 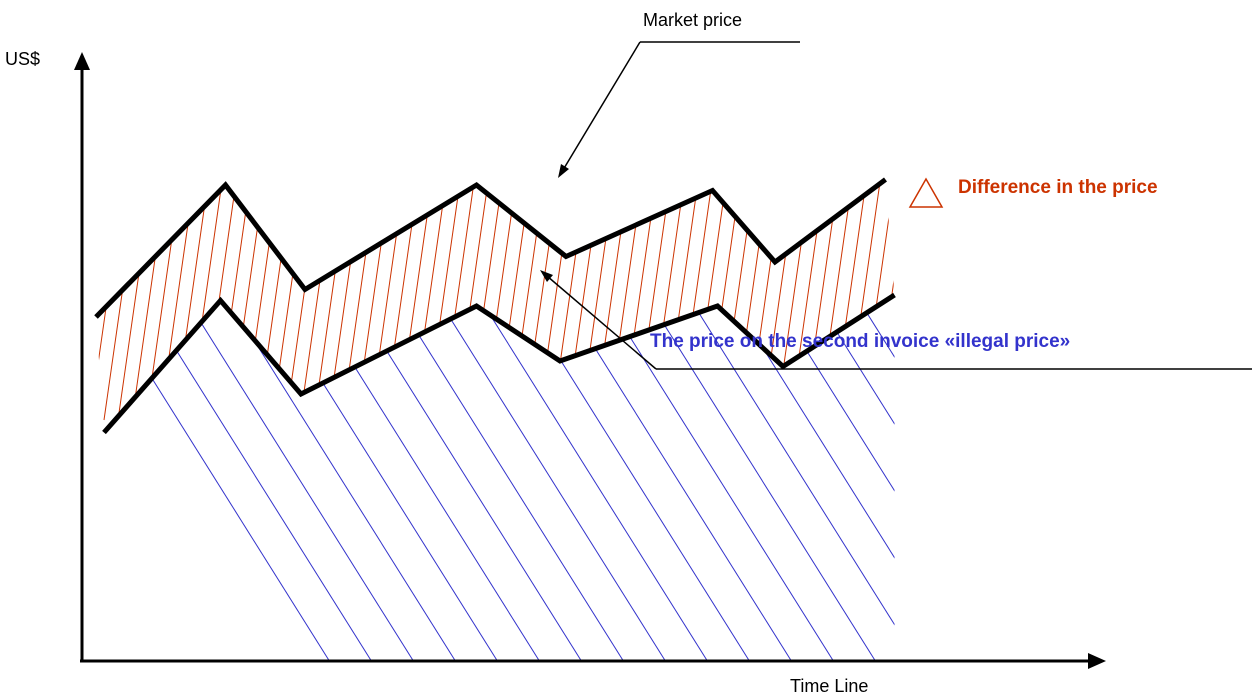 I want to click on invoice-price-line, so click(x=499, y=363).